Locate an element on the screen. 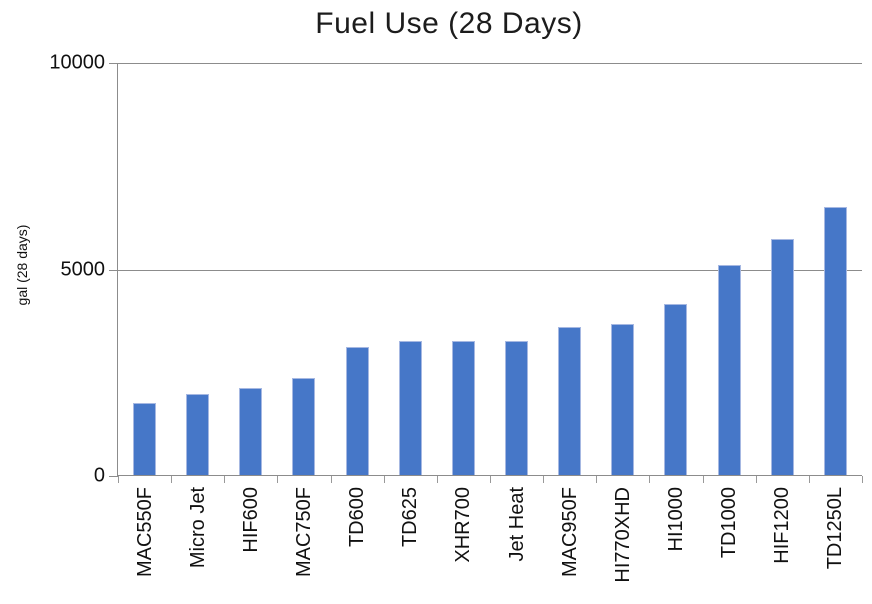 This screenshot has height=604, width=872. x-label-slot: TD1000 is located at coordinates (729, 544).